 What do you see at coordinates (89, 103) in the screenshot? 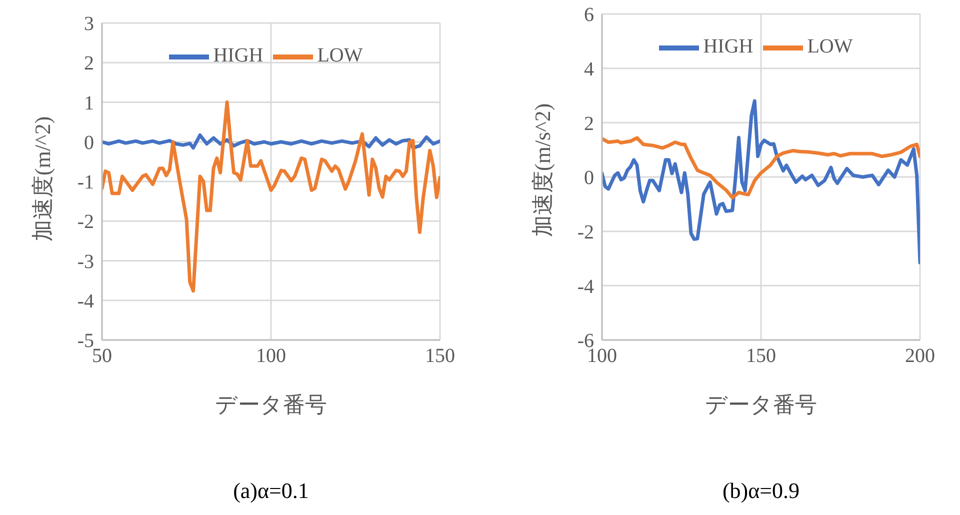
I see `y-tick-label: 1` at bounding box center [89, 103].